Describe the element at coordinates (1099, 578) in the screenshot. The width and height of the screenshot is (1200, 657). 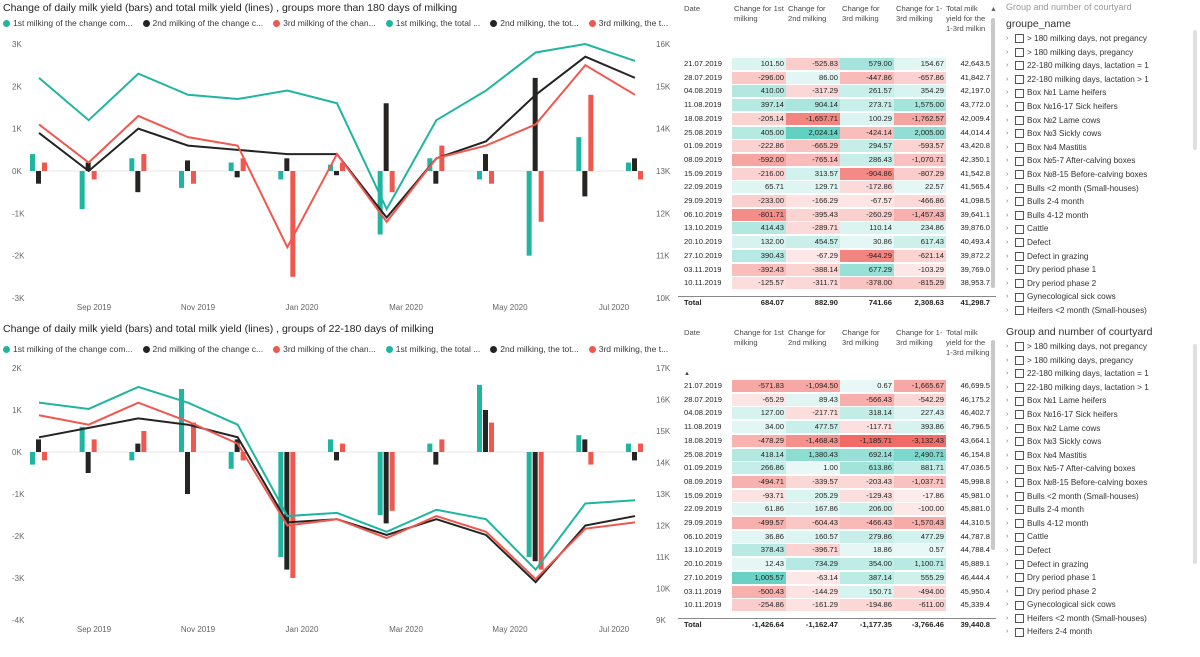
I see `slicer-item: › Dry period phase 1` at that location.